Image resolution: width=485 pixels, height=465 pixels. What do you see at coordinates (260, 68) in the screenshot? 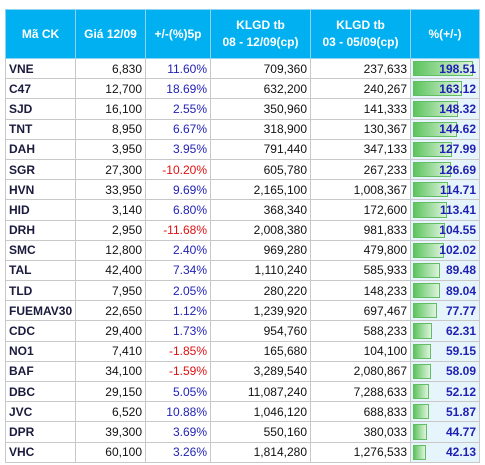
I see `cell: 709,360` at bounding box center [260, 68].